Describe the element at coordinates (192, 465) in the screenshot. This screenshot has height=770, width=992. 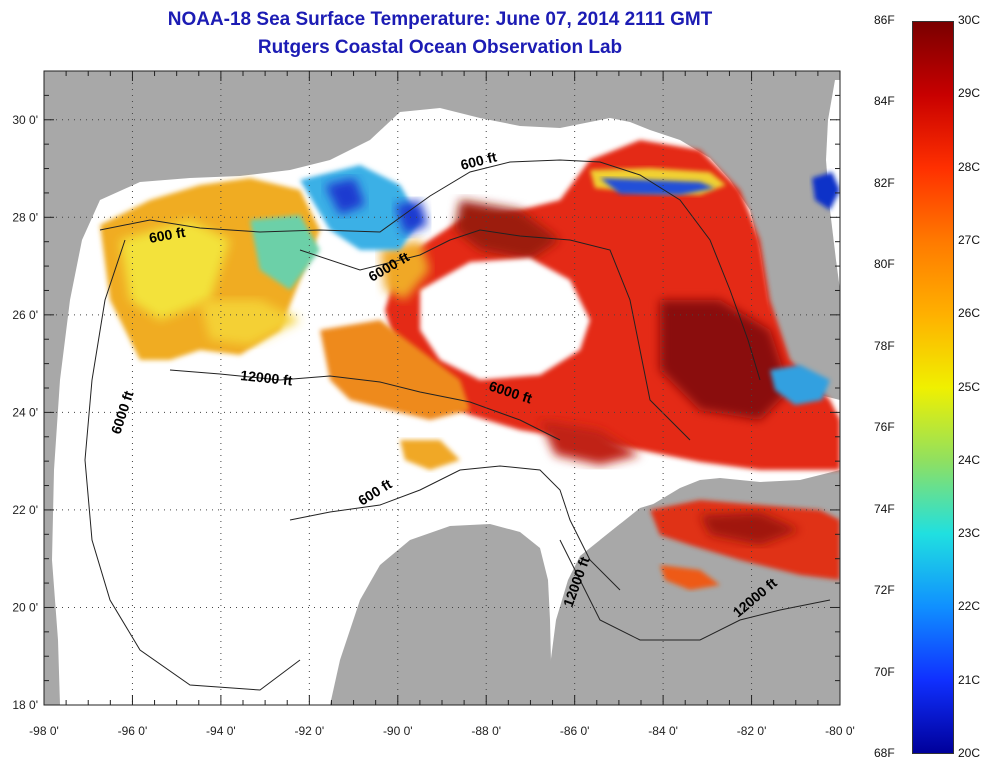
I see `contour-6000-a` at that location.